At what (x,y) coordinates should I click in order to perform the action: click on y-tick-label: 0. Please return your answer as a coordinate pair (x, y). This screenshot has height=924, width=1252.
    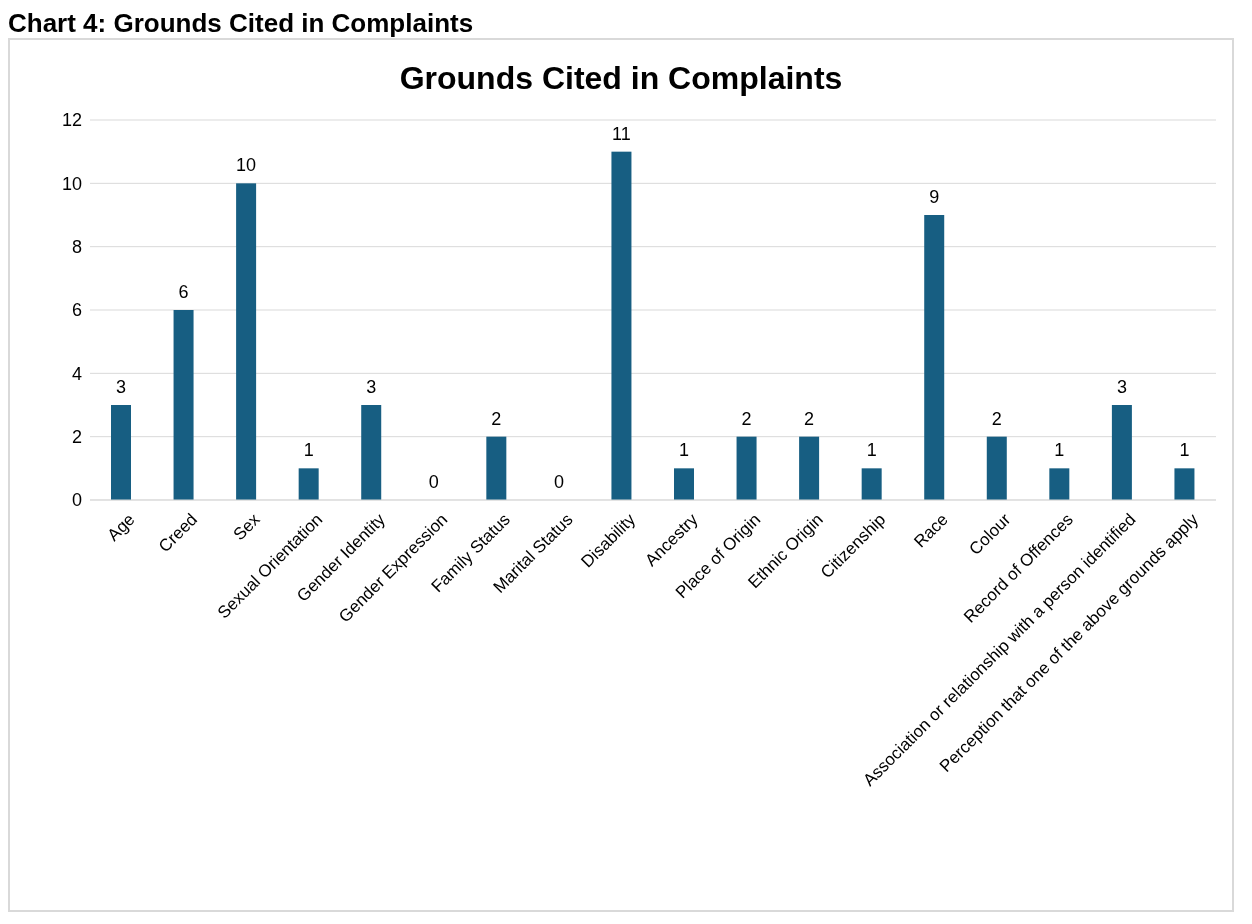
    Looking at the image, I should click on (76, 500).